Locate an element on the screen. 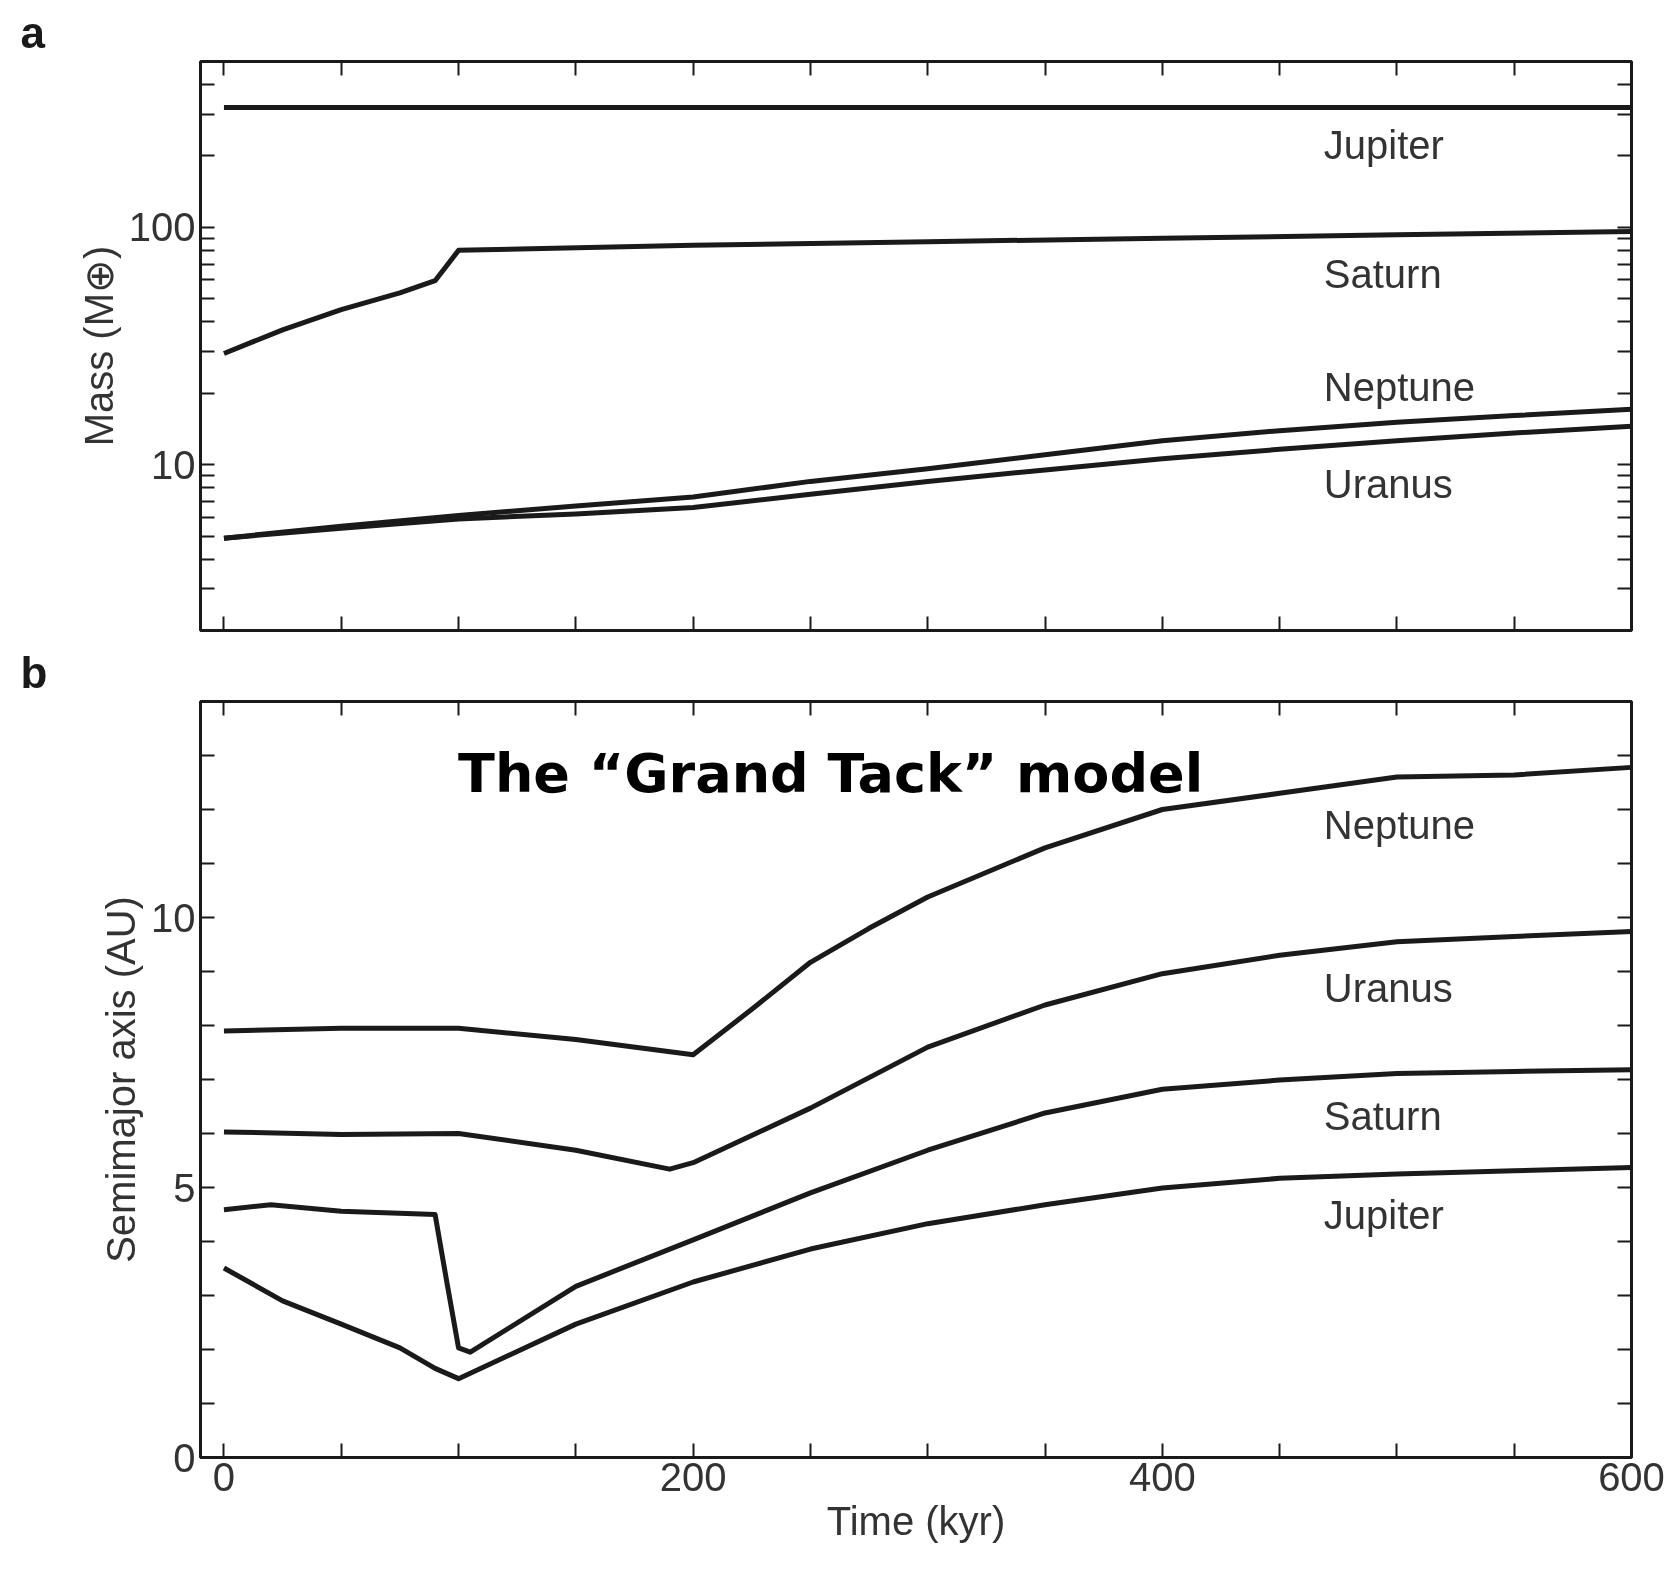 The width and height of the screenshot is (1676, 1577). y-axis-title: Semimajor axis (AU) is located at coordinates (121, 1079).